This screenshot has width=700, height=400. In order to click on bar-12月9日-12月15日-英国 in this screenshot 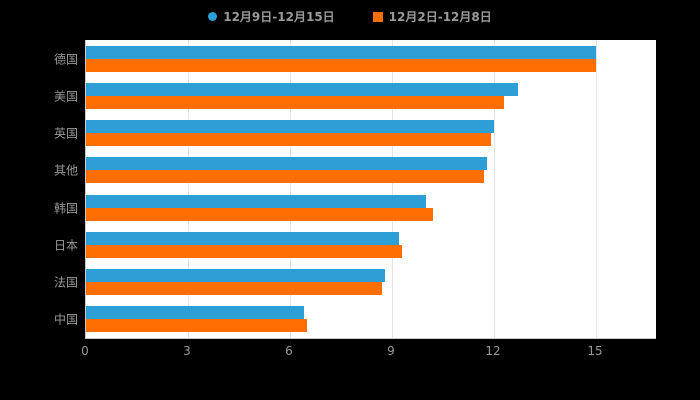, I will do `click(290, 127)`.